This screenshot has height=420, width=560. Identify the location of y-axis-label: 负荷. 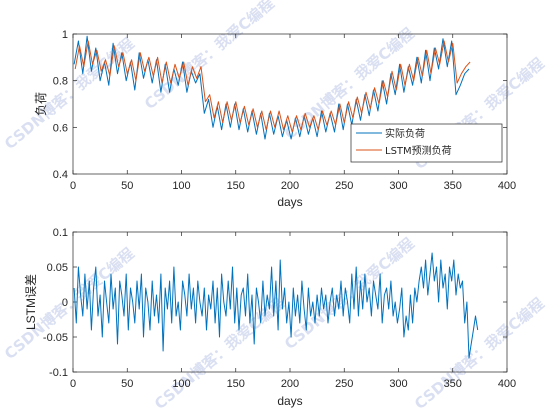
(41, 104).